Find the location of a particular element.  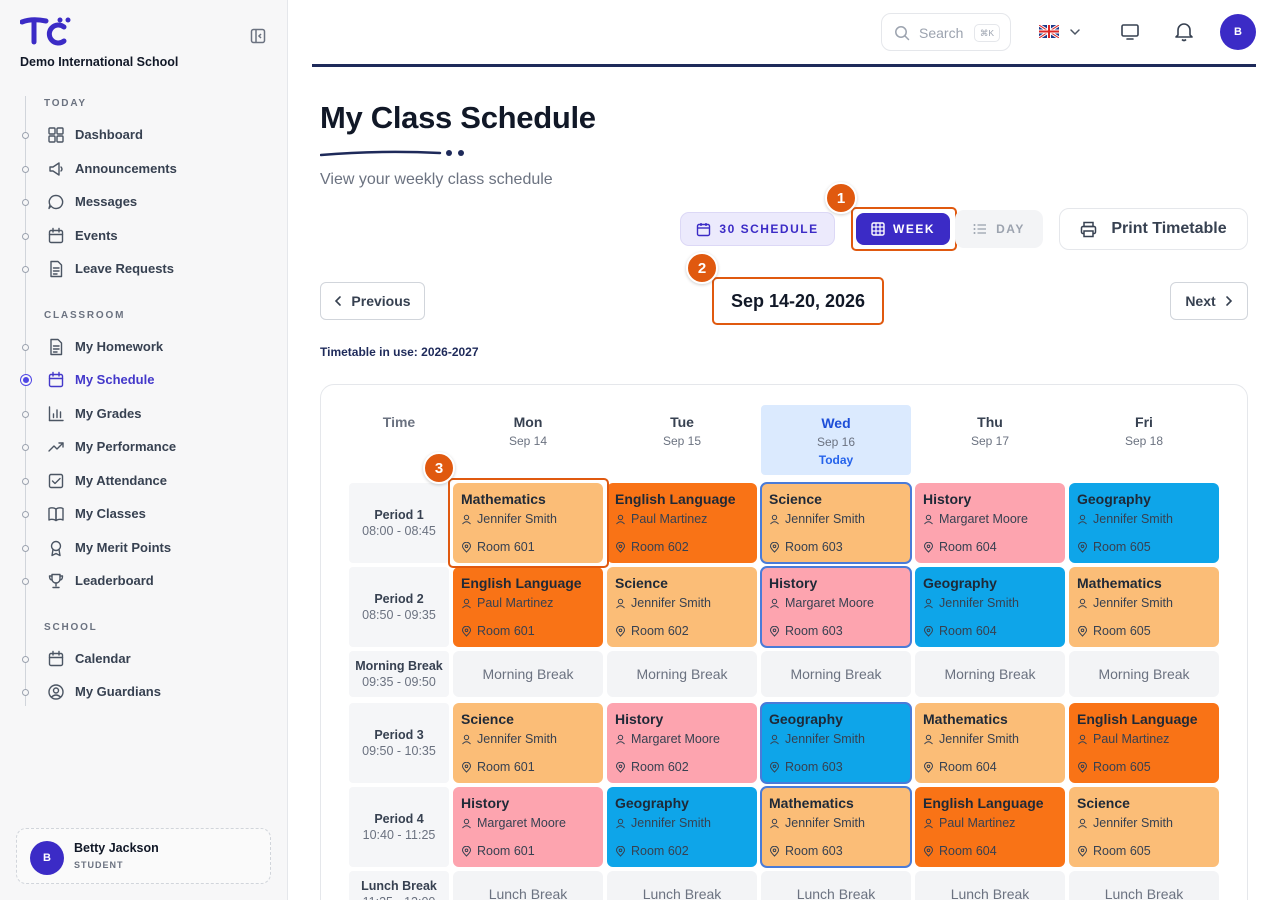

nav-timeline is located at coordinates (25, 401).